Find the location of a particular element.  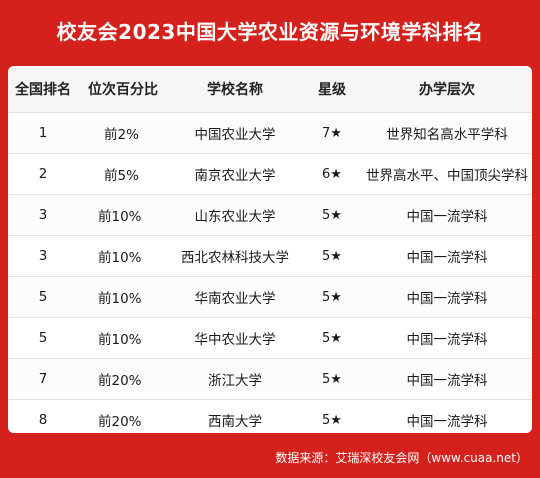

table-row: 3 前10% 山东农业大学 5★ 中国一流学科 is located at coordinates (270, 215).